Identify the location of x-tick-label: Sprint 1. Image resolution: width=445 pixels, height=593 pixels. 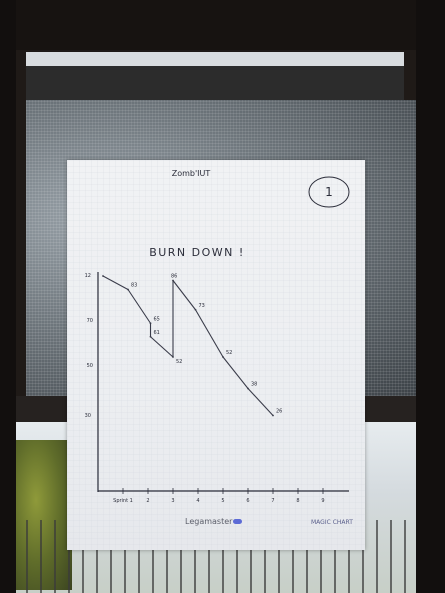
(123, 501).